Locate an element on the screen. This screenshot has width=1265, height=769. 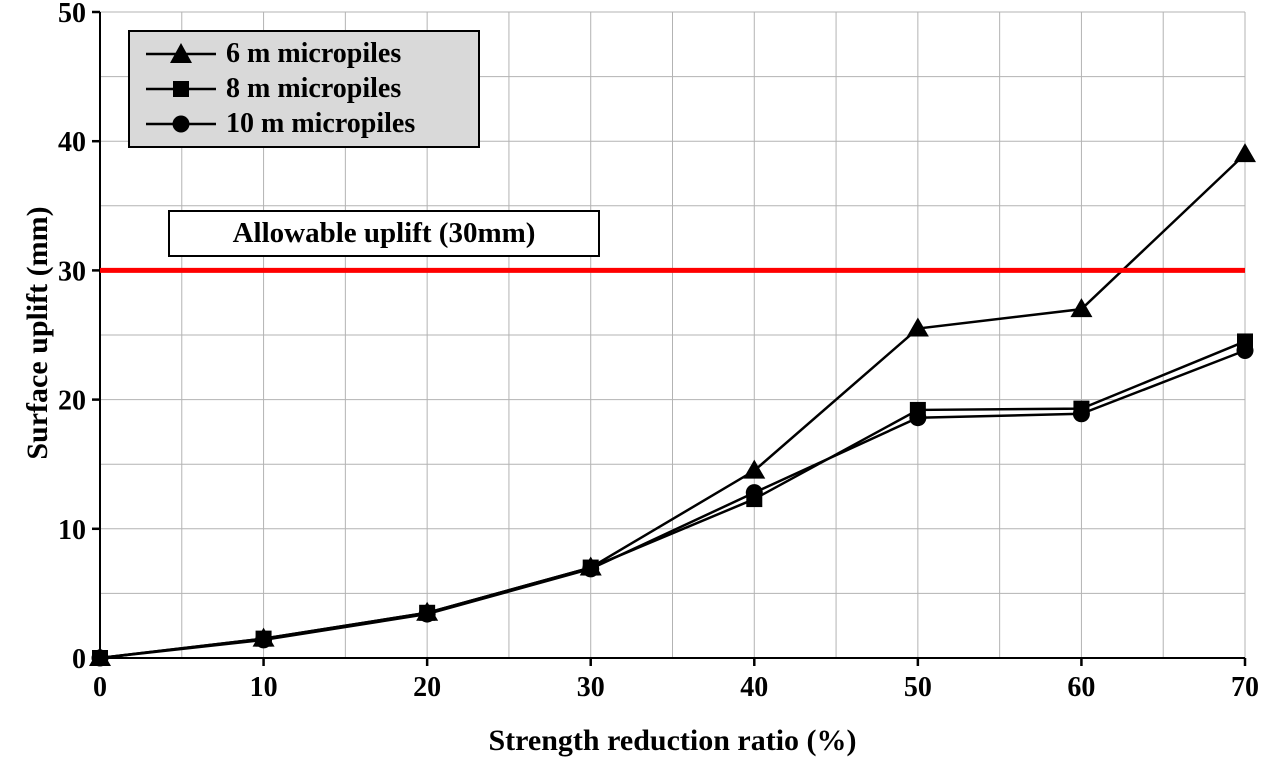
y-tick-label: 20 is located at coordinates (72, 401).